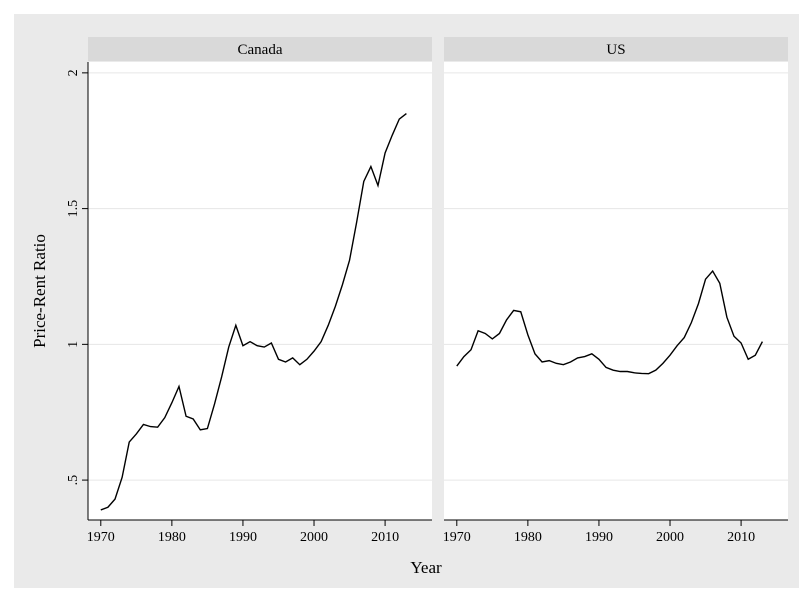  I want to click on y-tick-label: 1, so click(73, 344).